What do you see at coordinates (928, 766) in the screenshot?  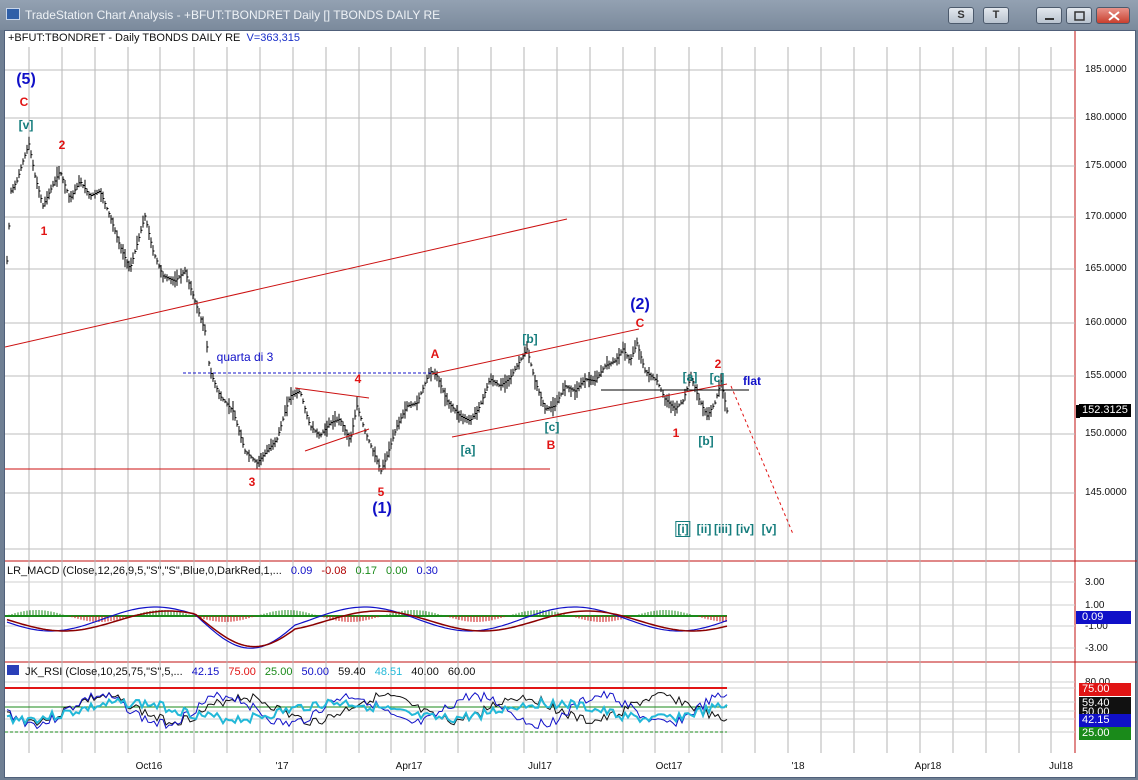 I see `date-label: Apr18` at bounding box center [928, 766].